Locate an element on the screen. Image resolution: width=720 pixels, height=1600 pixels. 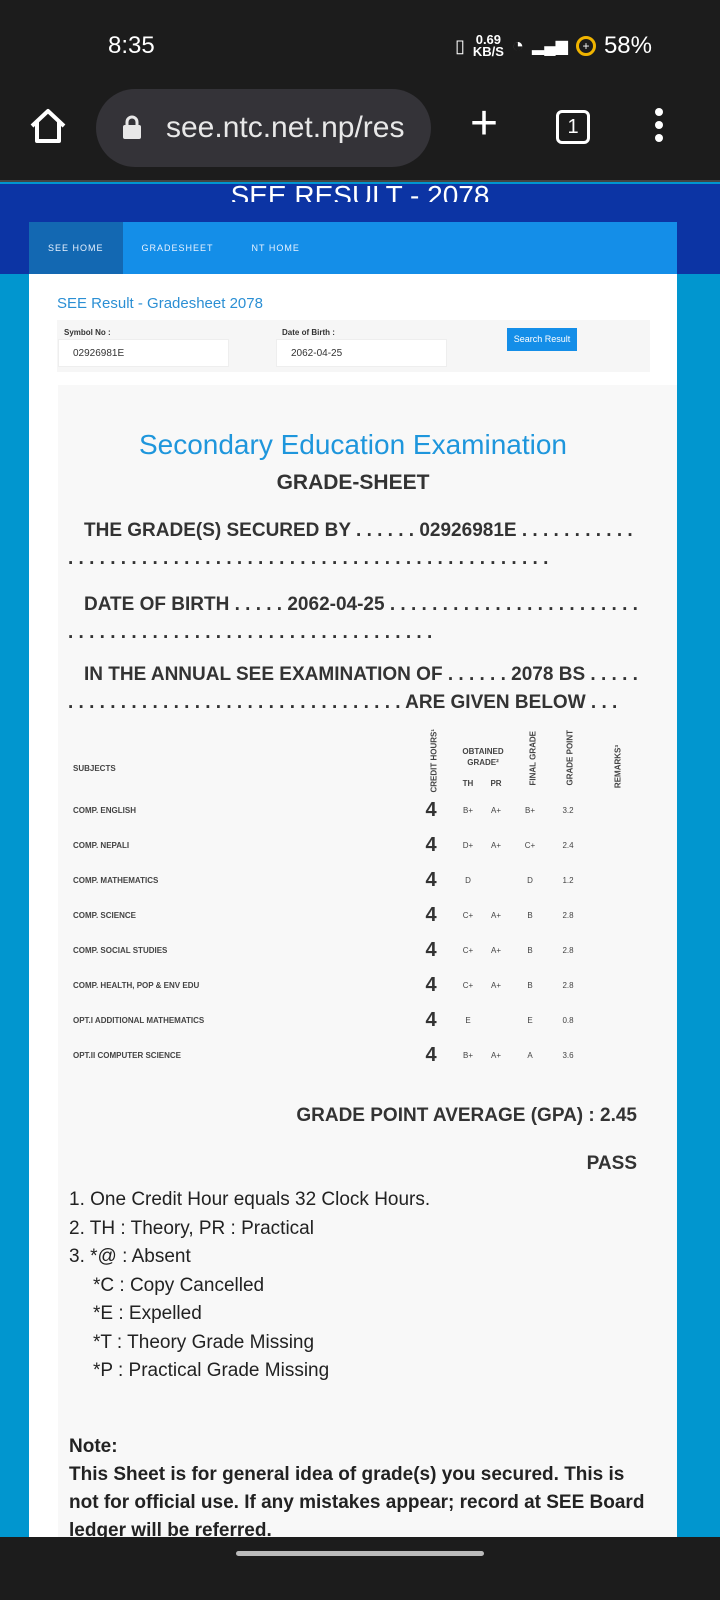
cell-subject: COMP. SOCIAL STUDIES is located at coordinates (120, 950).